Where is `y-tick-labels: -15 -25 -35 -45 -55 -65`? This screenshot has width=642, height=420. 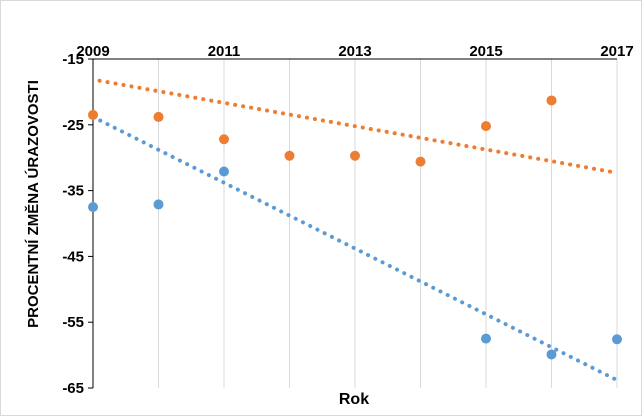
y-tick-labels: -15 -25 -35 -45 -55 -65 is located at coordinates (77, 224).